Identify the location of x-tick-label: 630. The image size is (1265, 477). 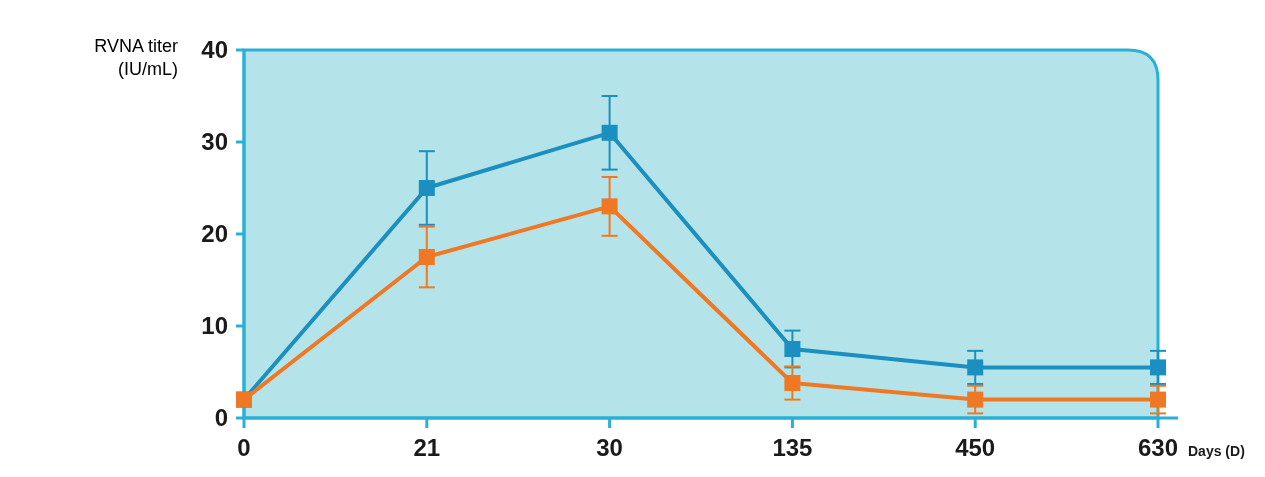
(1158, 447).